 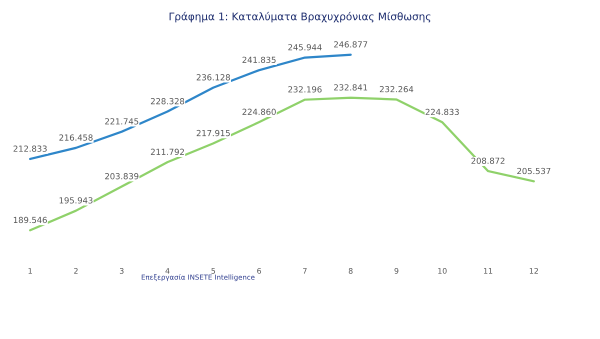 What do you see at coordinates (213, 77) in the screenshot?
I see `data-label: 236.128` at bounding box center [213, 77].